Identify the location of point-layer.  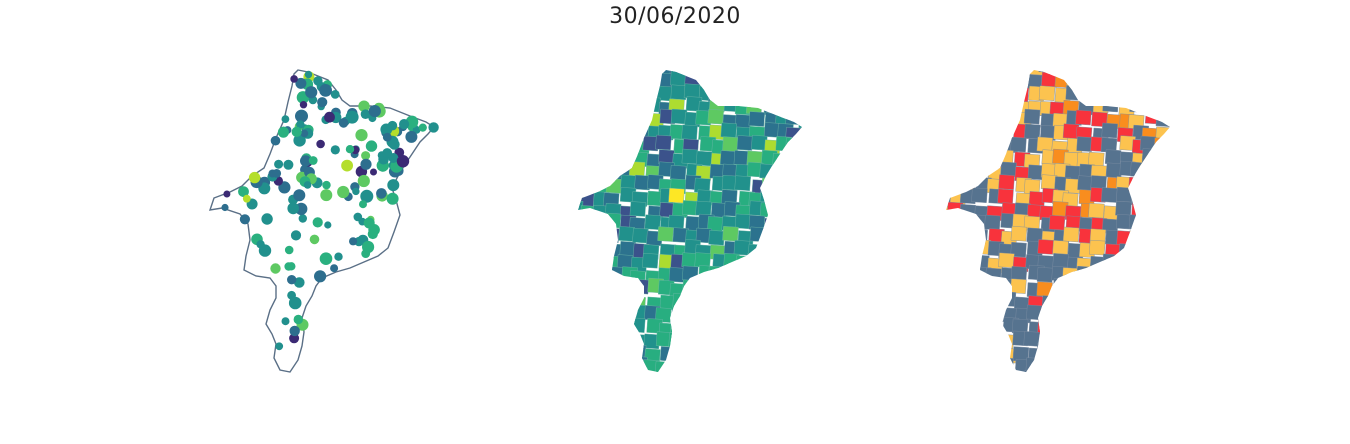
(330, 210).